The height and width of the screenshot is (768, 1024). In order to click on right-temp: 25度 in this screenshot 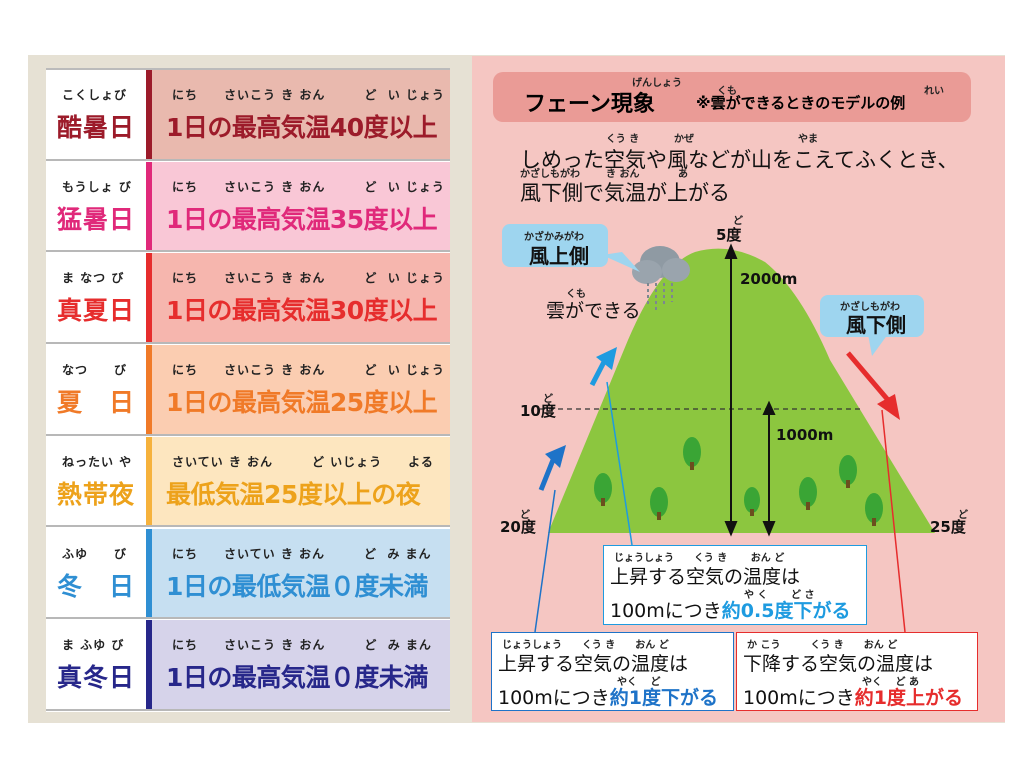, I will do `click(948, 527)`.